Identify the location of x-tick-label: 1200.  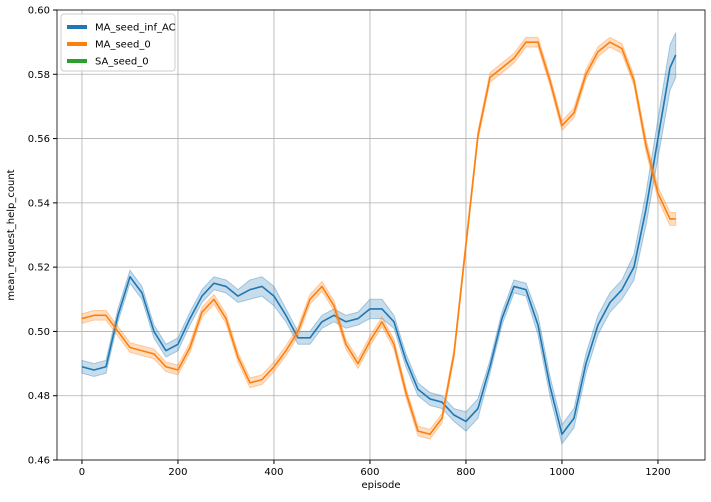
(657, 472).